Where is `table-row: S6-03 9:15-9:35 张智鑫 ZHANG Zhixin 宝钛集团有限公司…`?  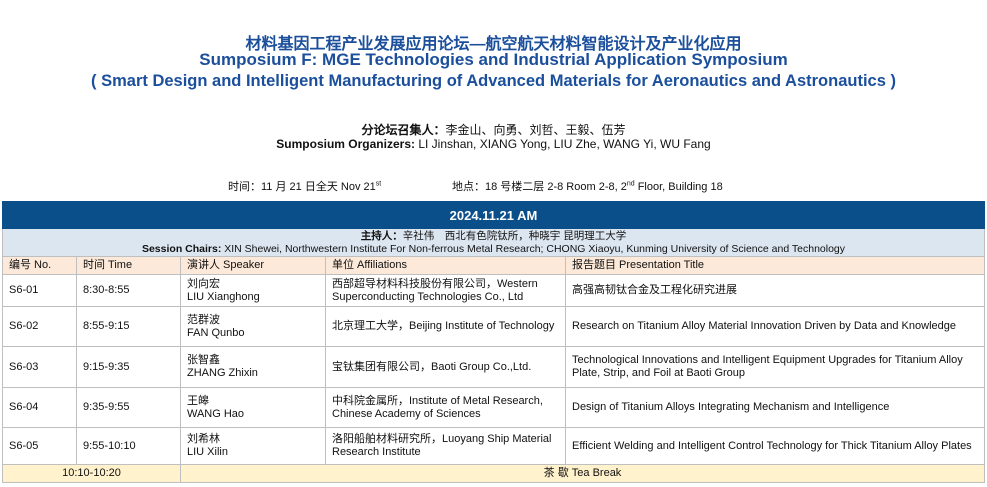
table-row: S6-03 9:15-9:35 张智鑫 ZHANG Zhixin 宝钛集团有限公司… is located at coordinates (493, 367).